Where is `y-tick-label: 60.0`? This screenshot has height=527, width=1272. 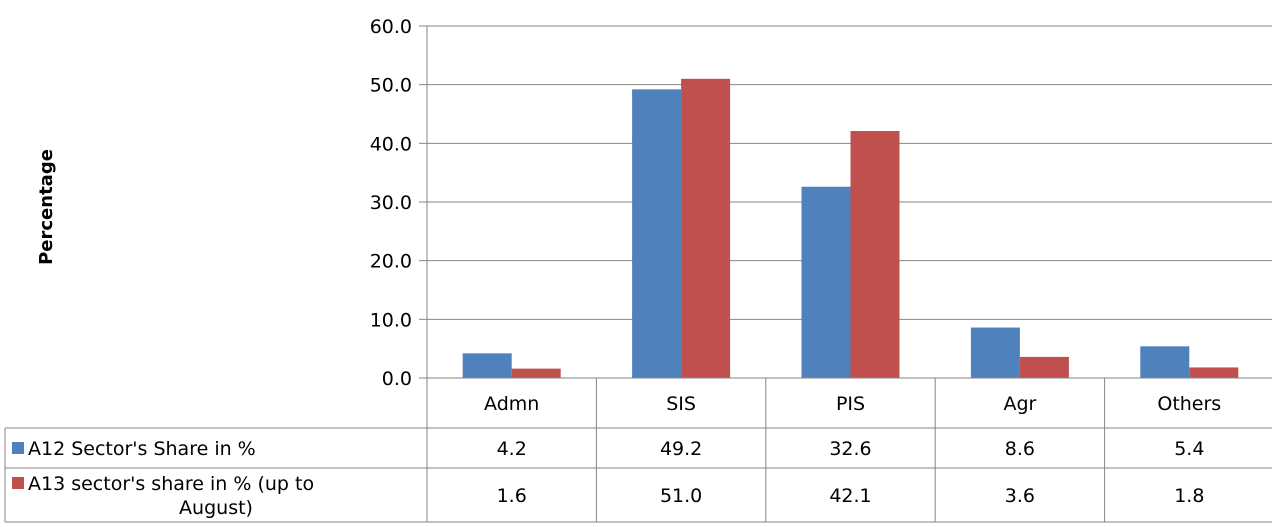 y-tick-label: 60.0 is located at coordinates (391, 27).